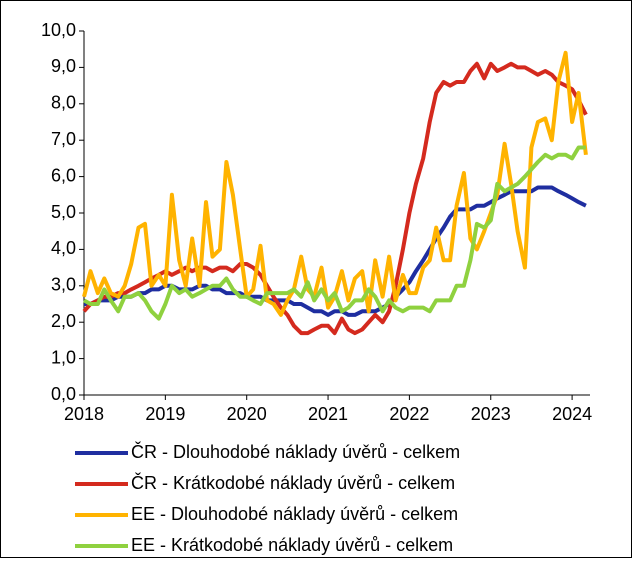 This screenshot has height=563, width=632. I want to click on x-tick-label: 2020, so click(247, 414).